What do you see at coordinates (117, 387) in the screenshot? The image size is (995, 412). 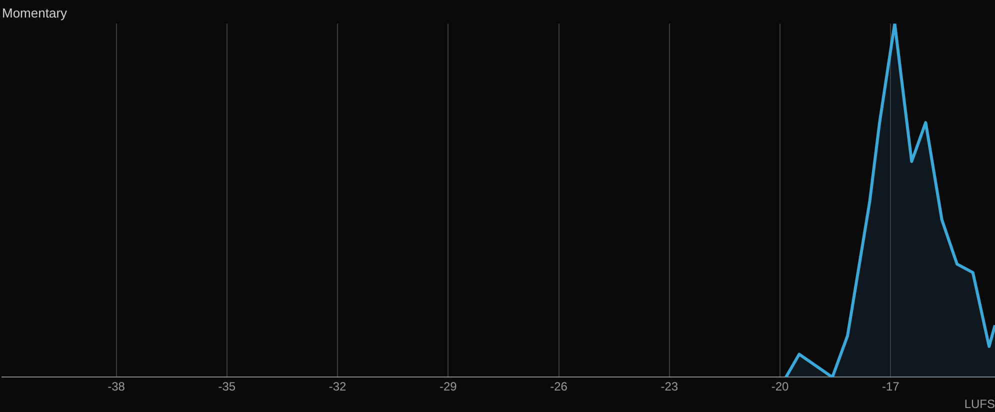 I see `x-tick-label: -38` at bounding box center [117, 387].